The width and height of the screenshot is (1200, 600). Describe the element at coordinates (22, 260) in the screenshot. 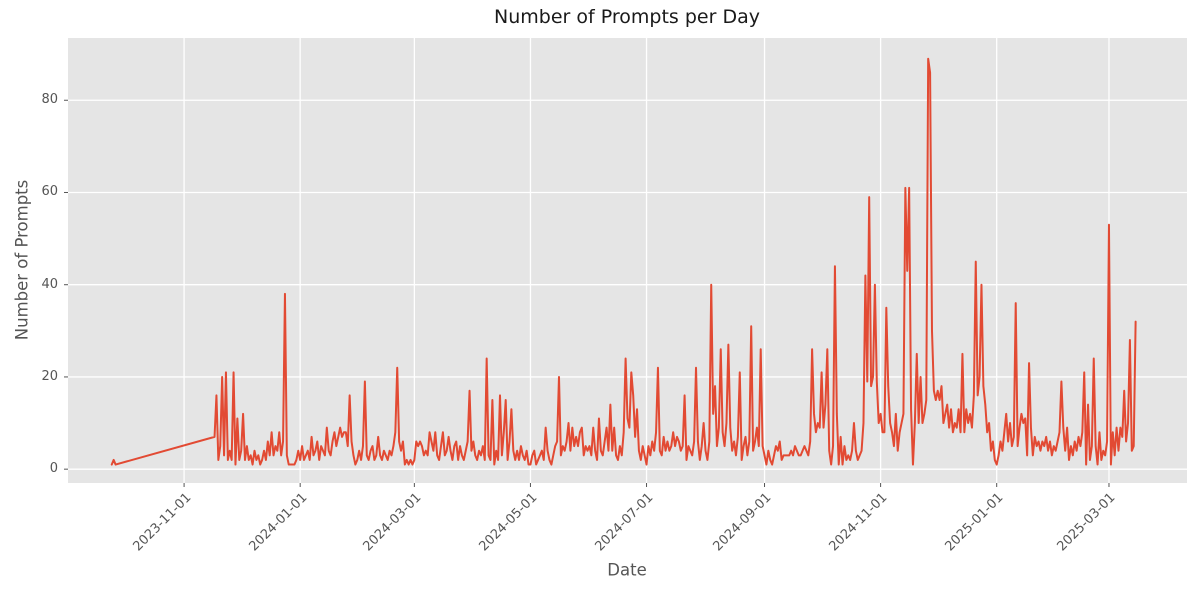

I see `y-axis-label: Number of Prompts` at that location.